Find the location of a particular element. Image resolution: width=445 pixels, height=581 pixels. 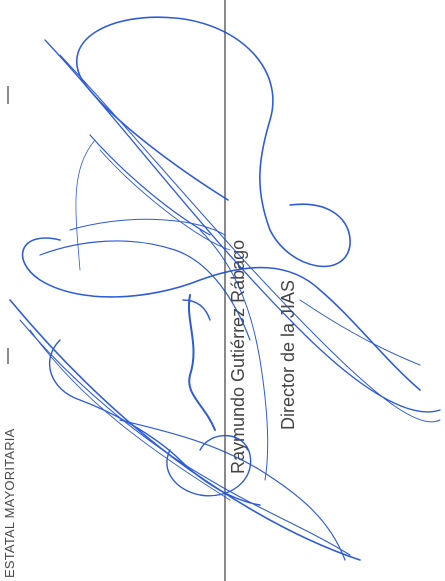

left-tick-top is located at coordinates (8, 95).